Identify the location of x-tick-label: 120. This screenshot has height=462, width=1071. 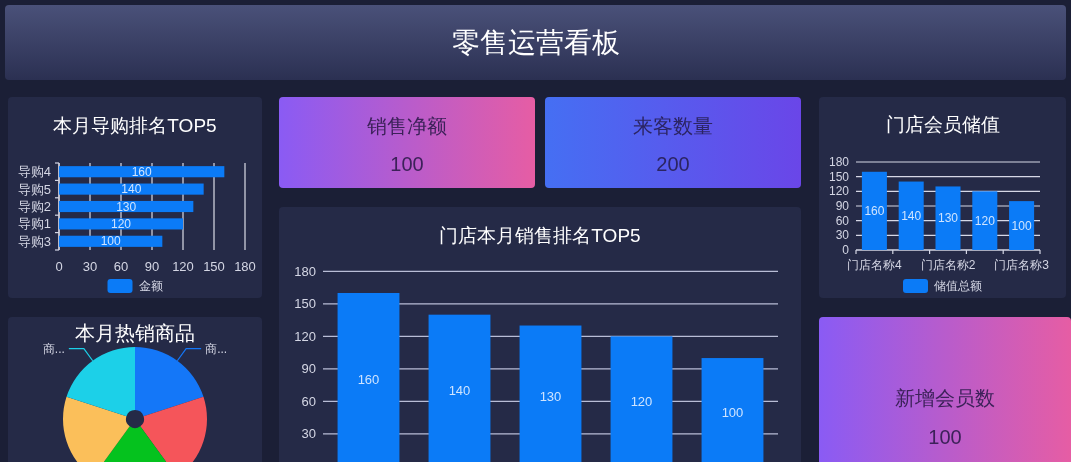
(183, 266).